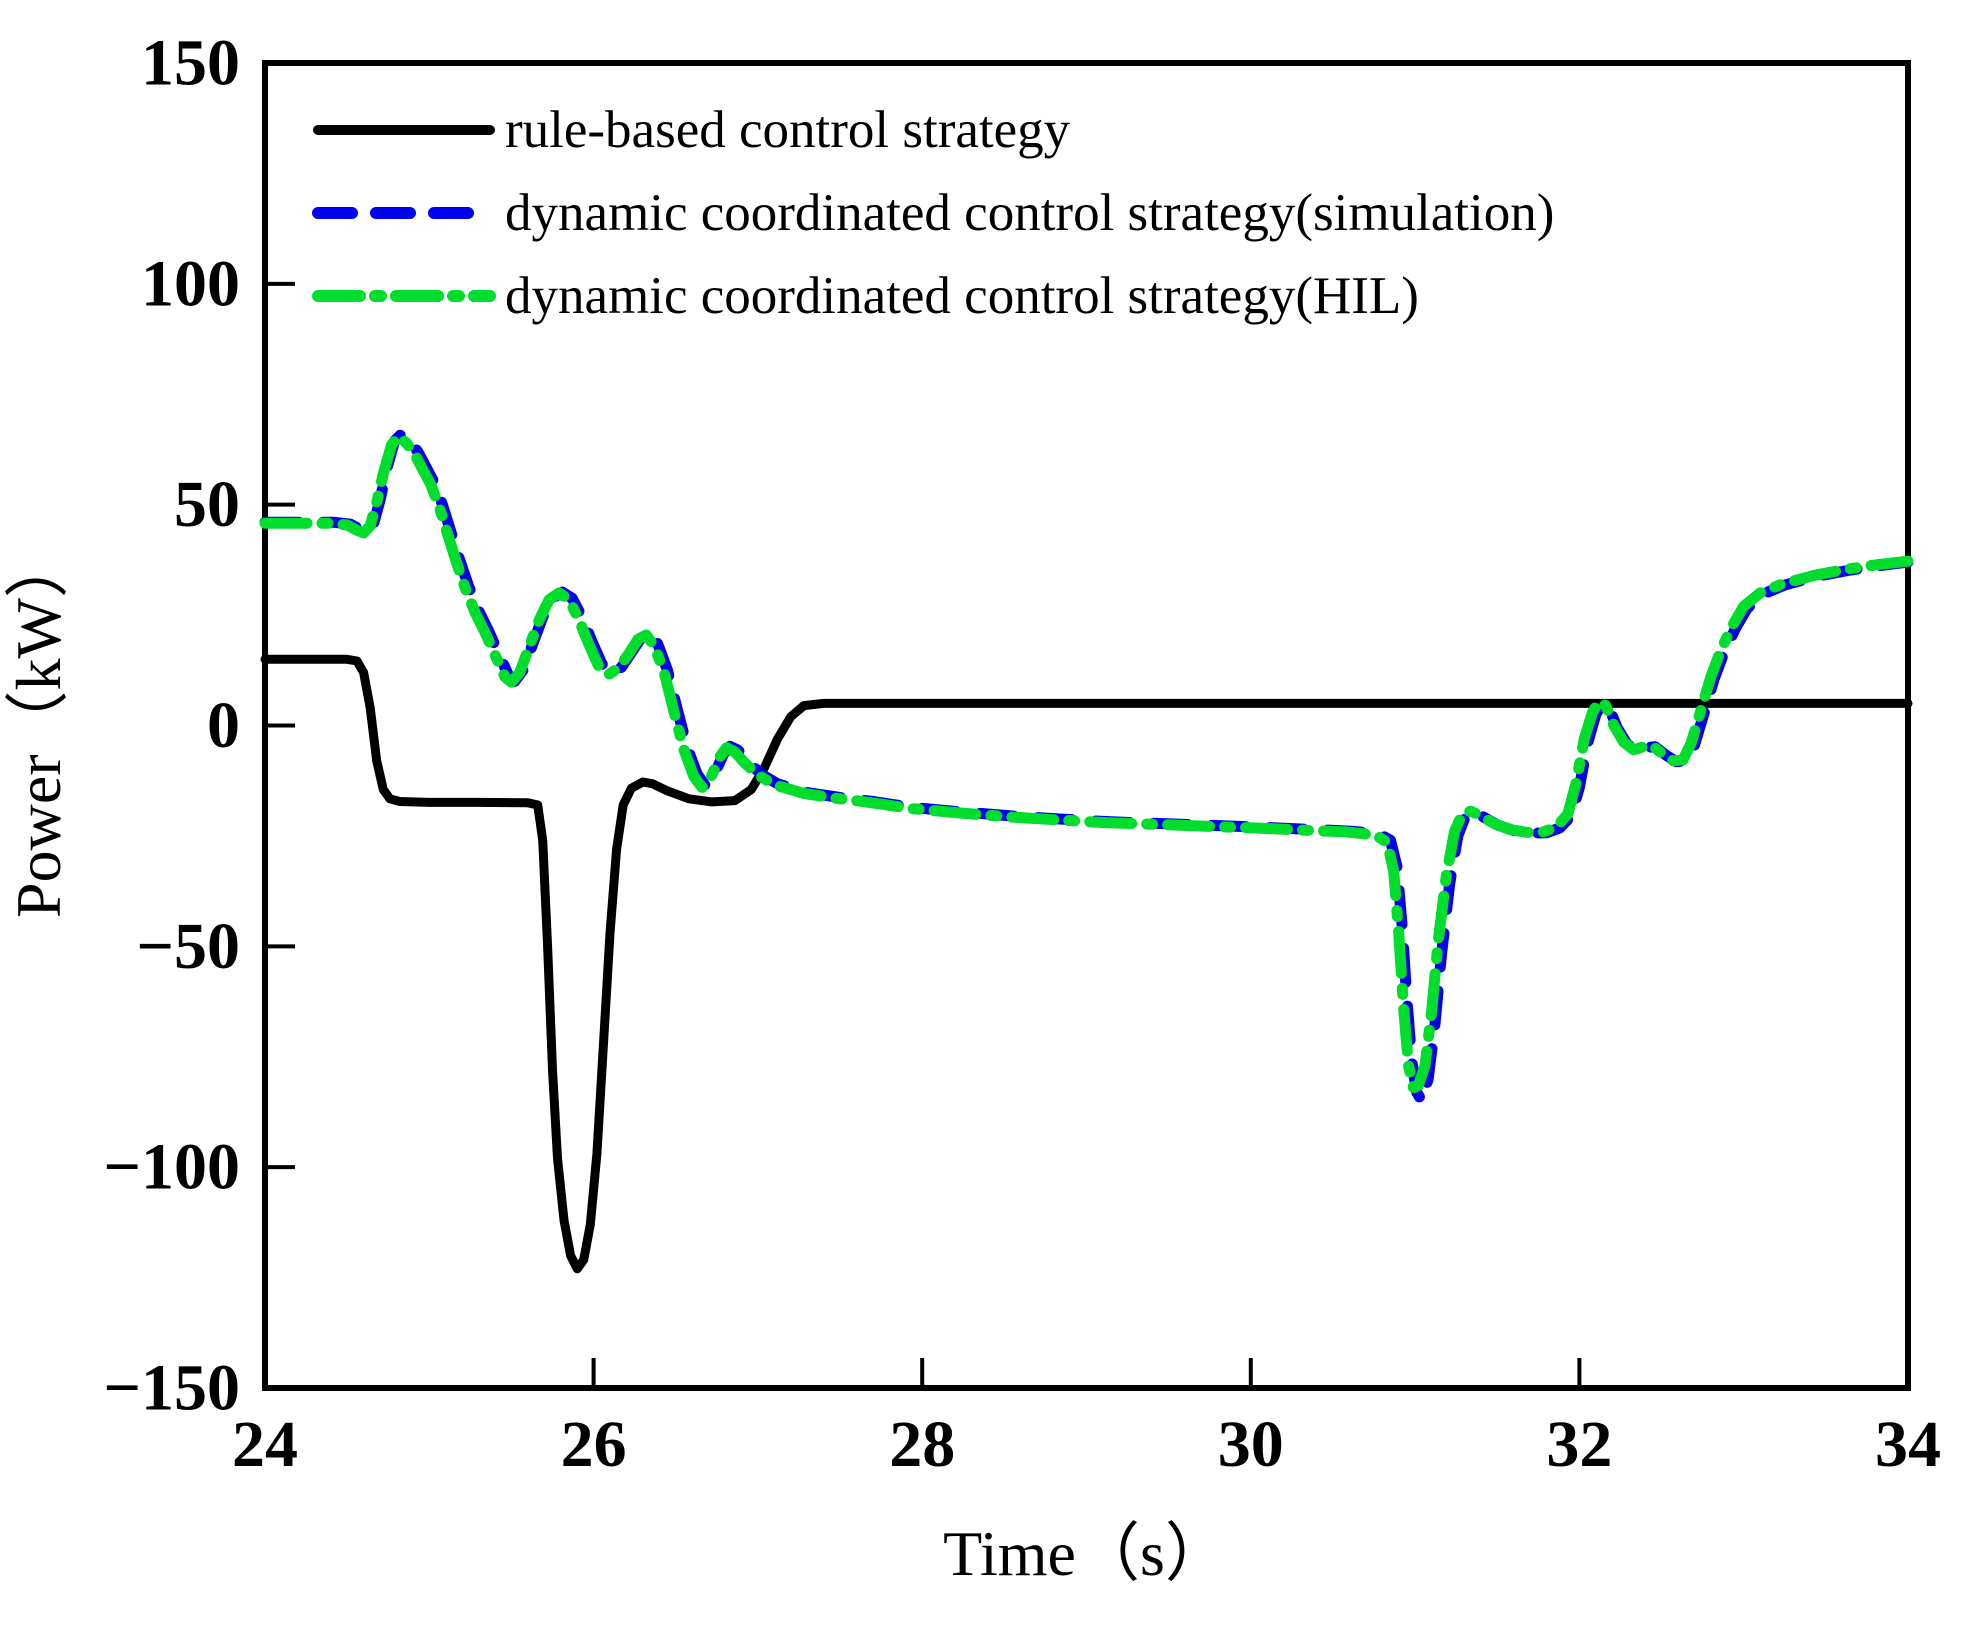 The width and height of the screenshot is (1963, 1625). What do you see at coordinates (1579, 1444) in the screenshot?
I see `x-tick-label: 32` at bounding box center [1579, 1444].